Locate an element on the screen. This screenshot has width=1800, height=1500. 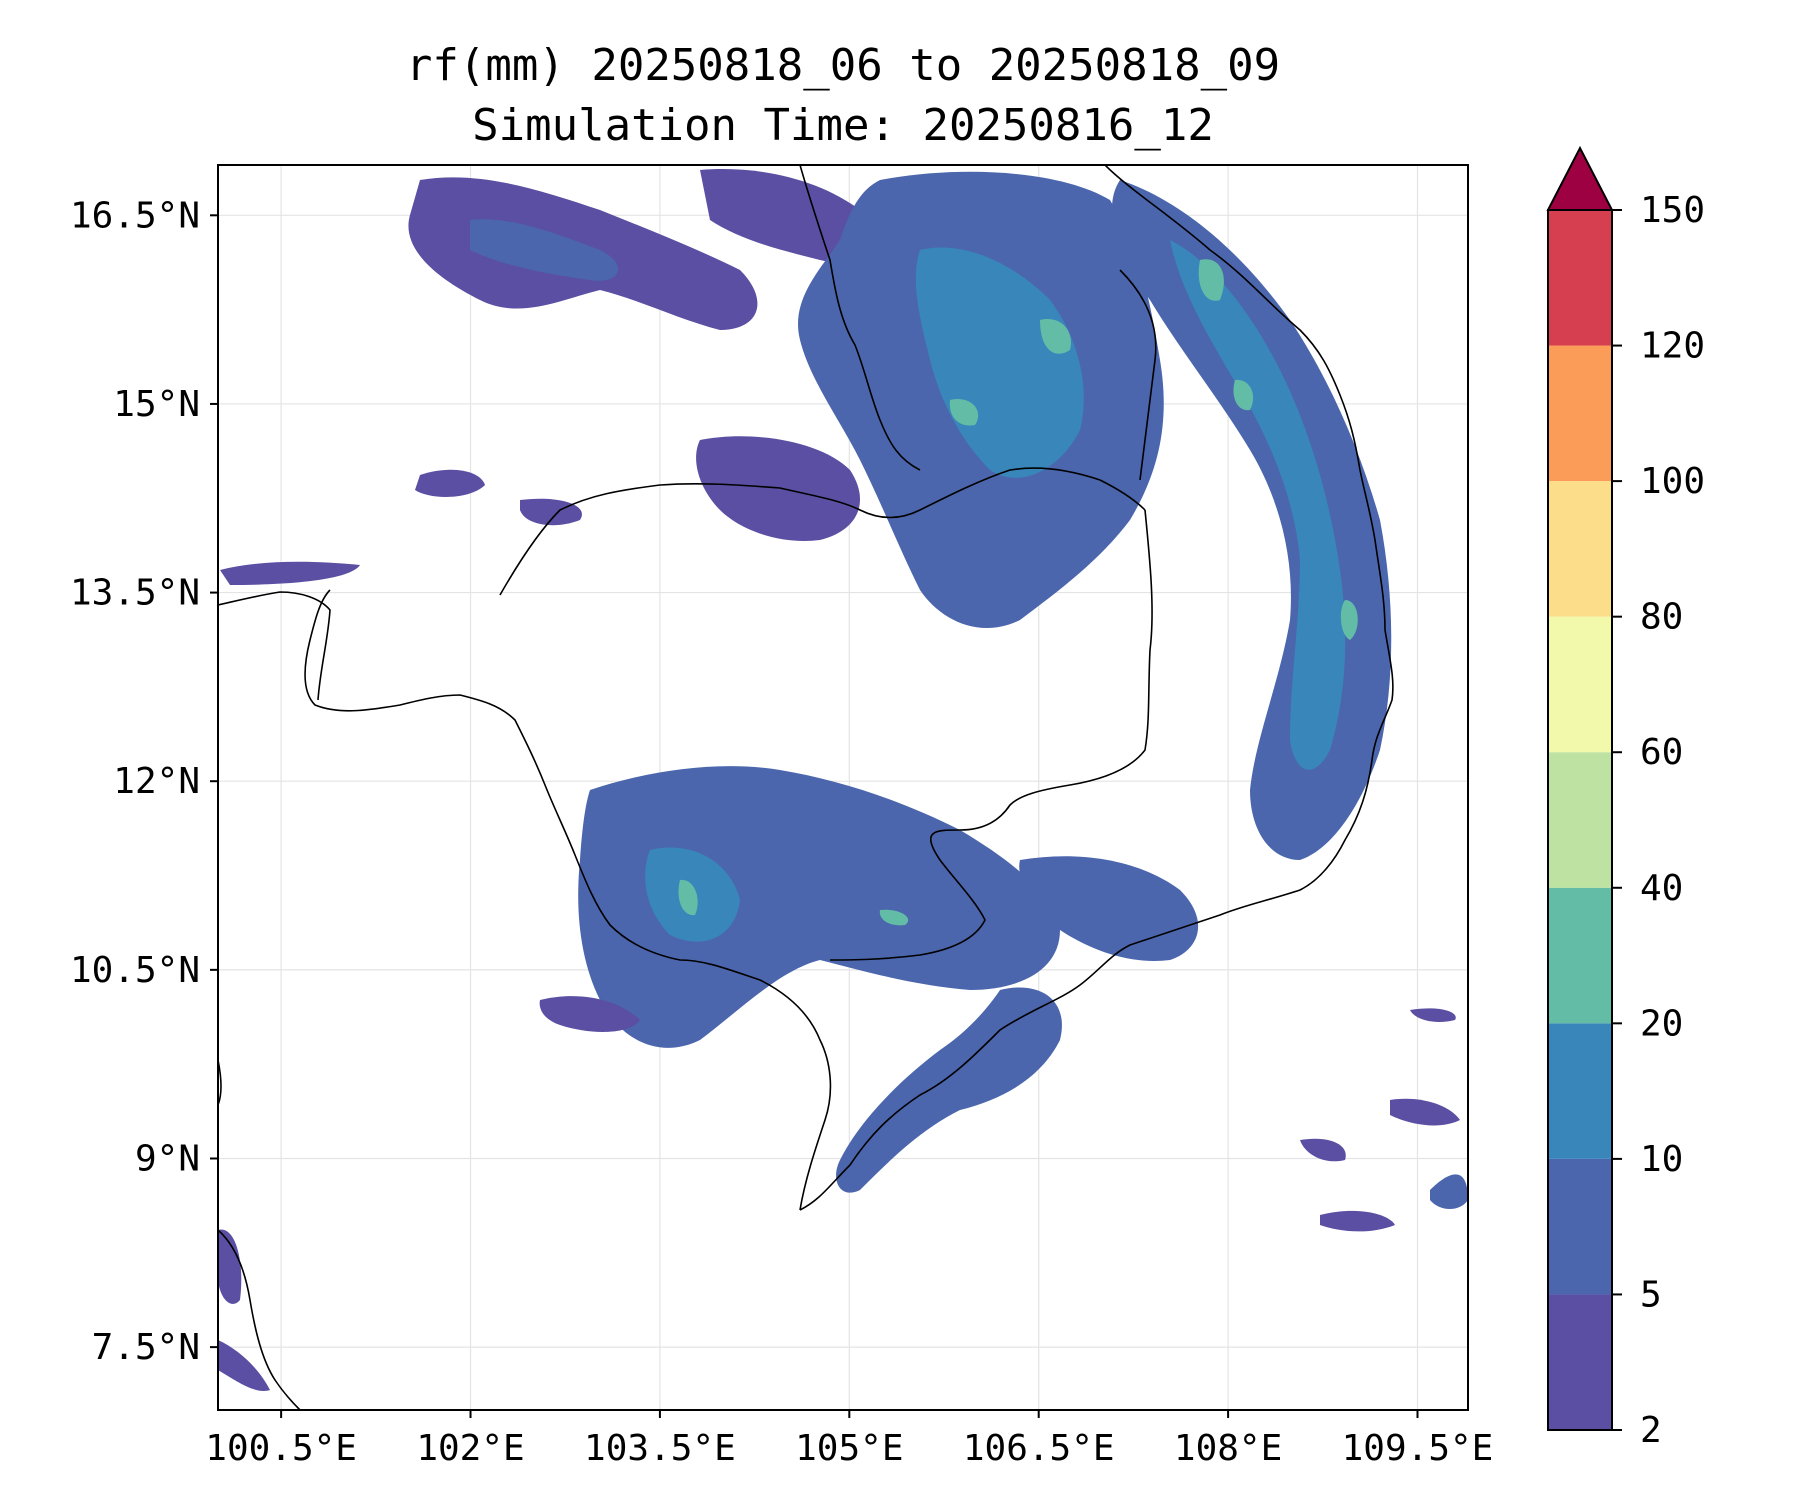
rain-blob-vn-coast-heavy is located at coordinates (1278, 449).